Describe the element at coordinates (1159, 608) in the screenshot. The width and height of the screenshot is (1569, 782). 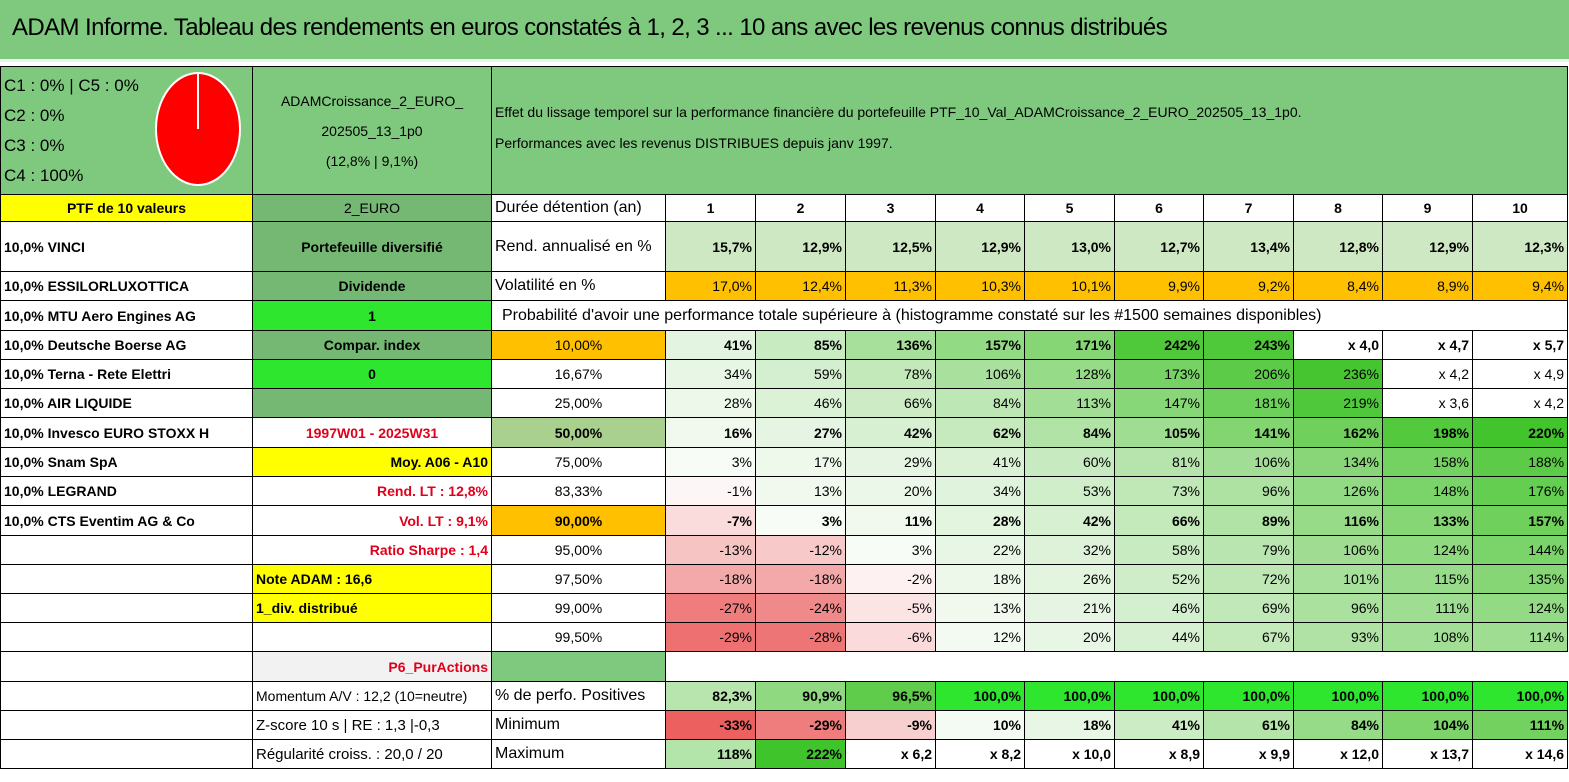
I see `prob-cell: 46%` at that location.